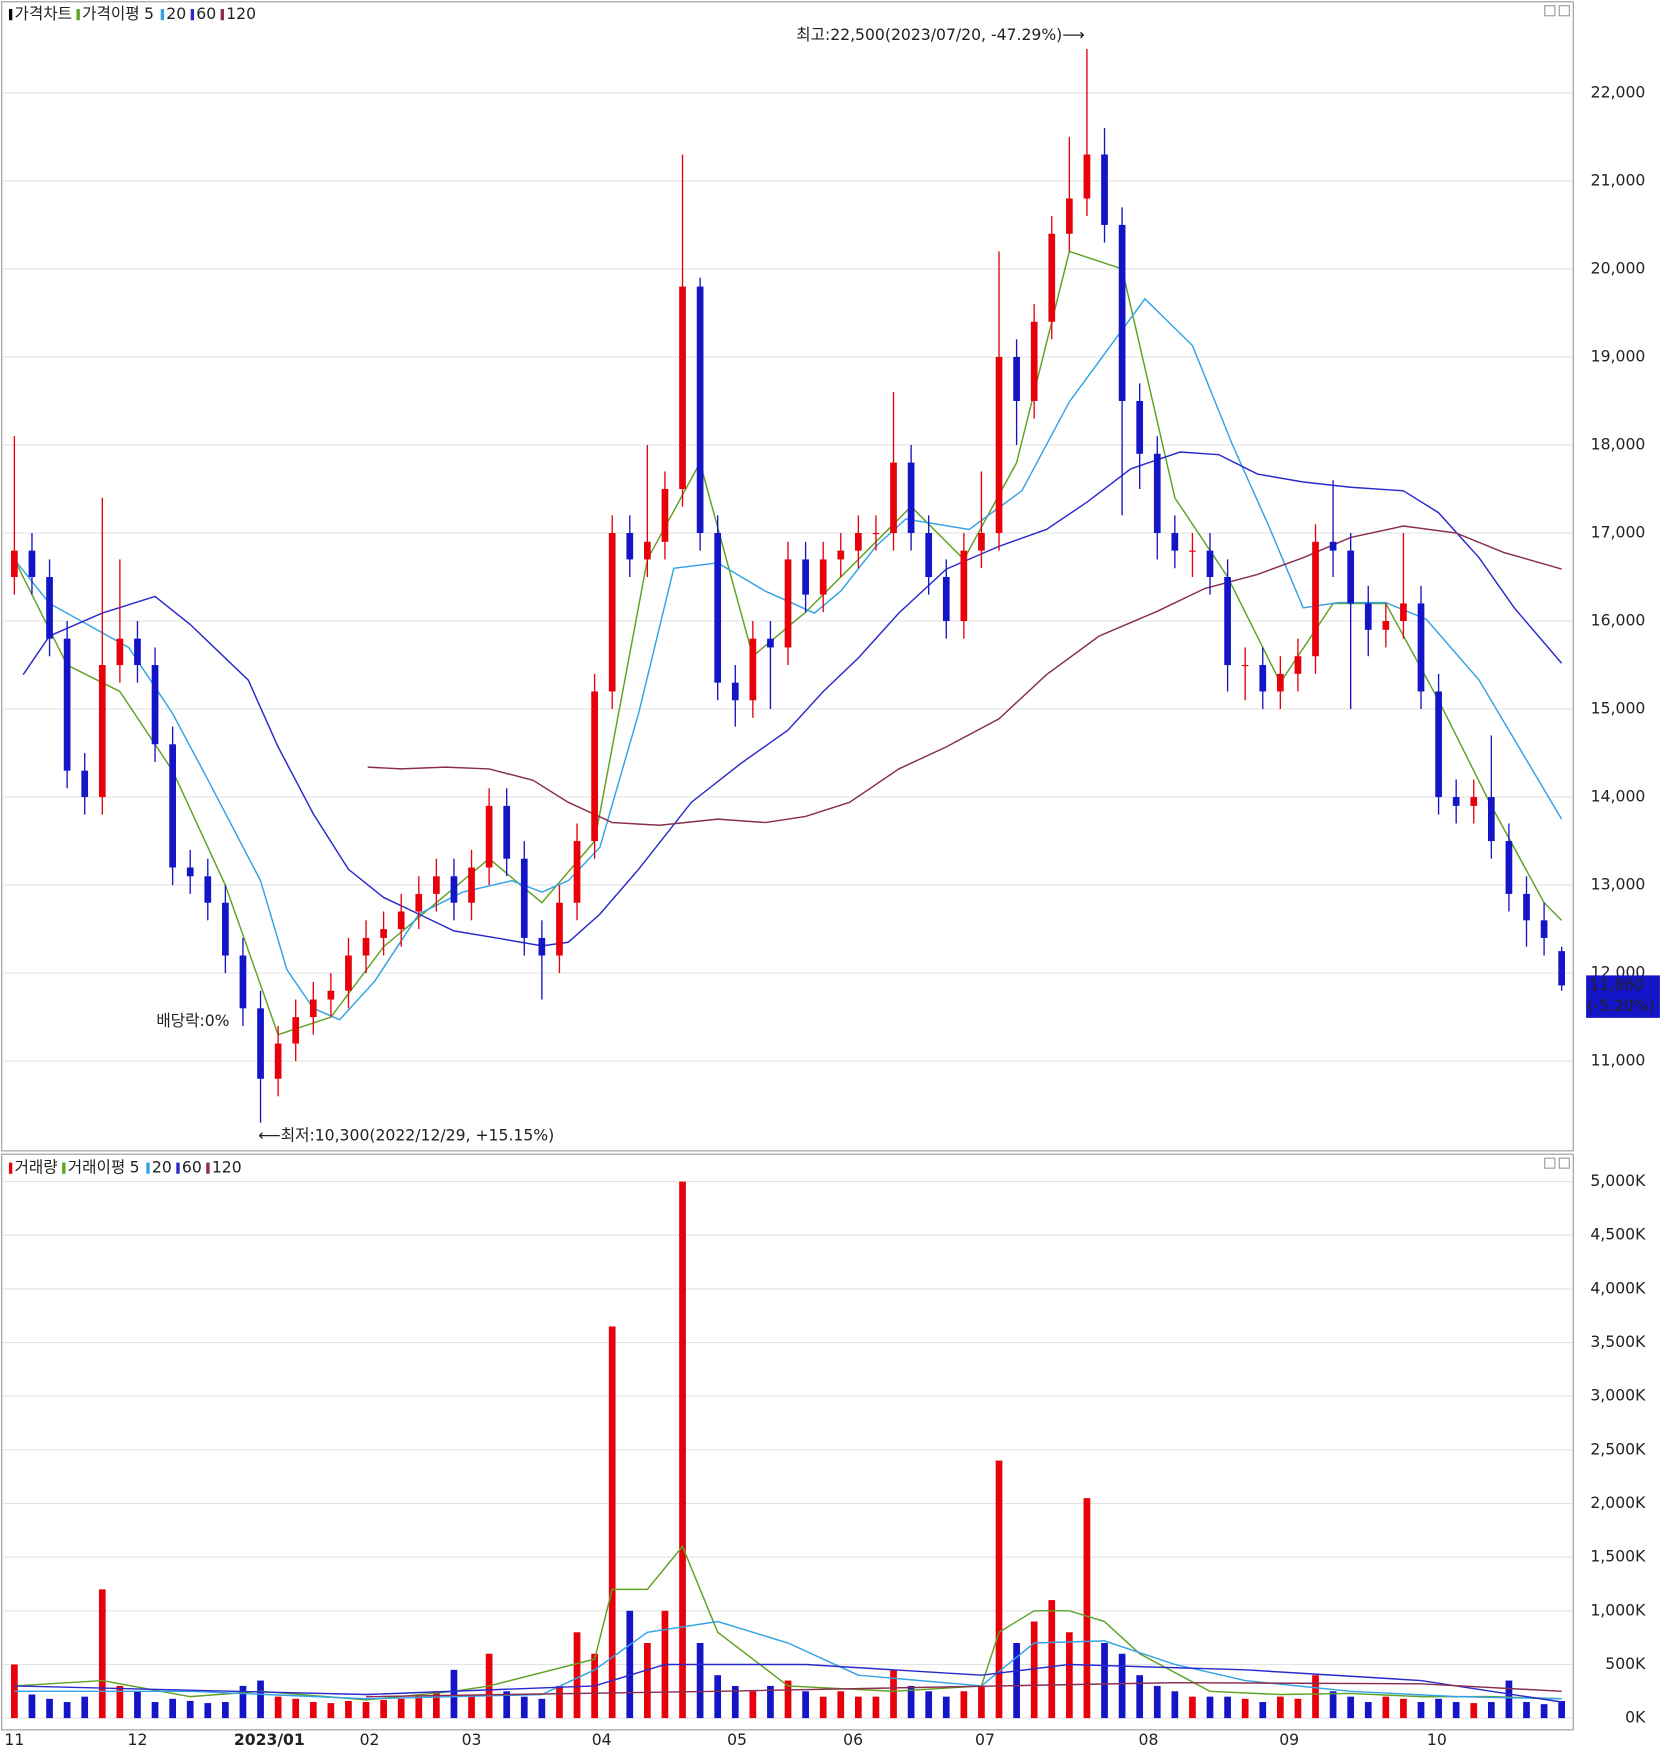 This screenshot has height=1758, width=1661. What do you see at coordinates (1618, 179) in the screenshot?
I see `y-tick-label: 21,000` at bounding box center [1618, 179].